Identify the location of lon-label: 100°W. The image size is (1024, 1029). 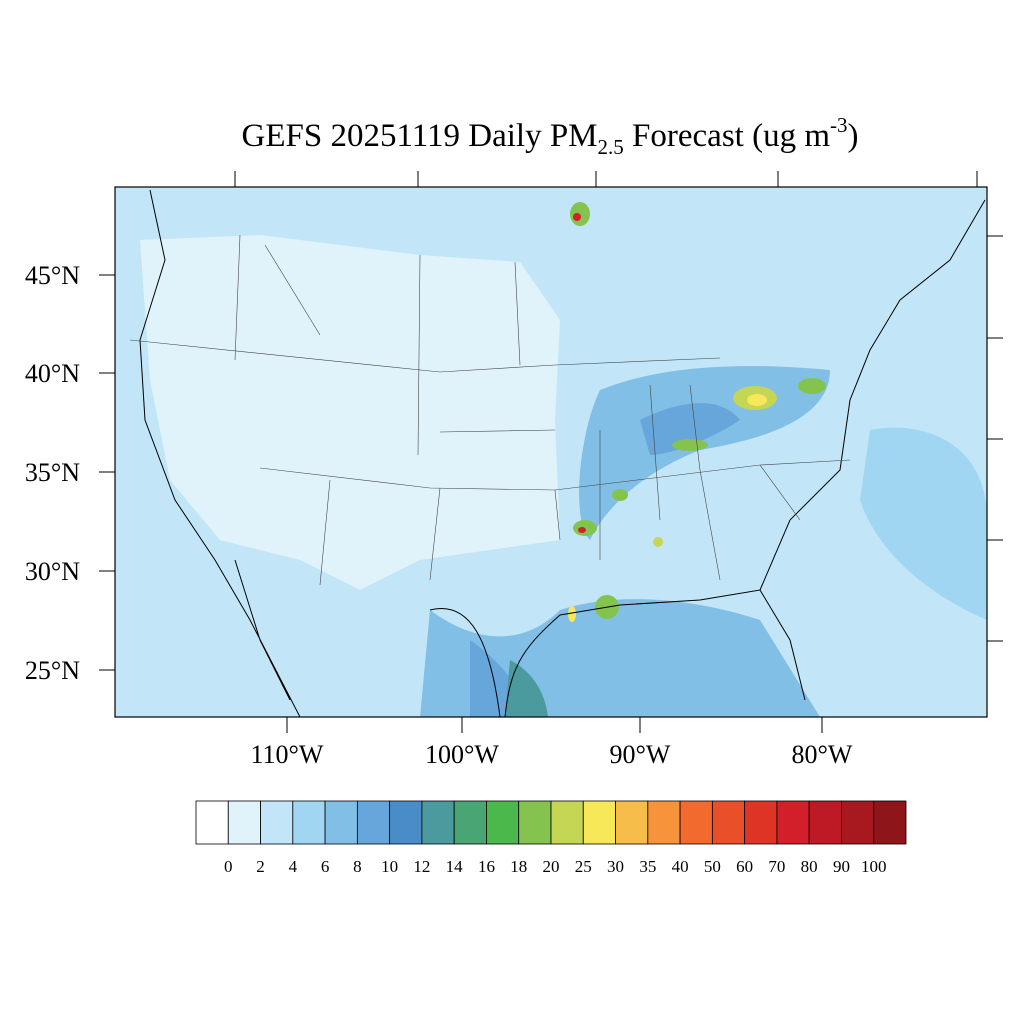
(462, 754).